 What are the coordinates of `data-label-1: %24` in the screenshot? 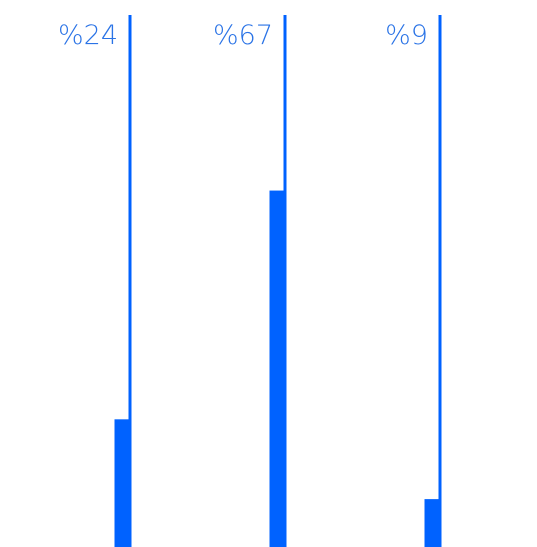 It's located at (88, 35).